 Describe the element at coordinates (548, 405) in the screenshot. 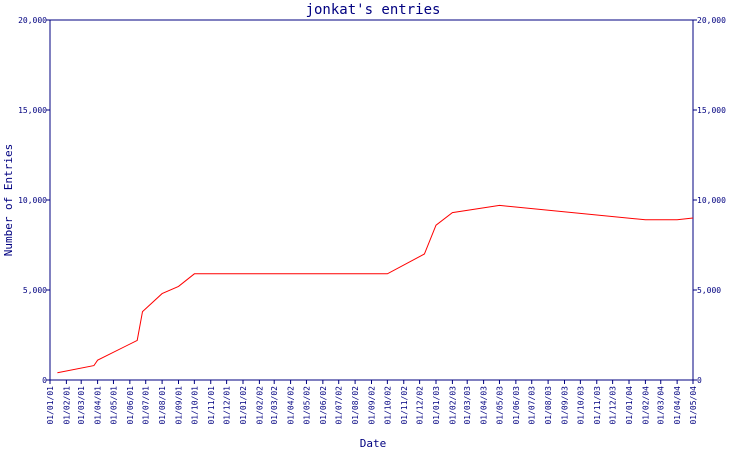

I see `x-tick-label: 01/08/03` at that location.